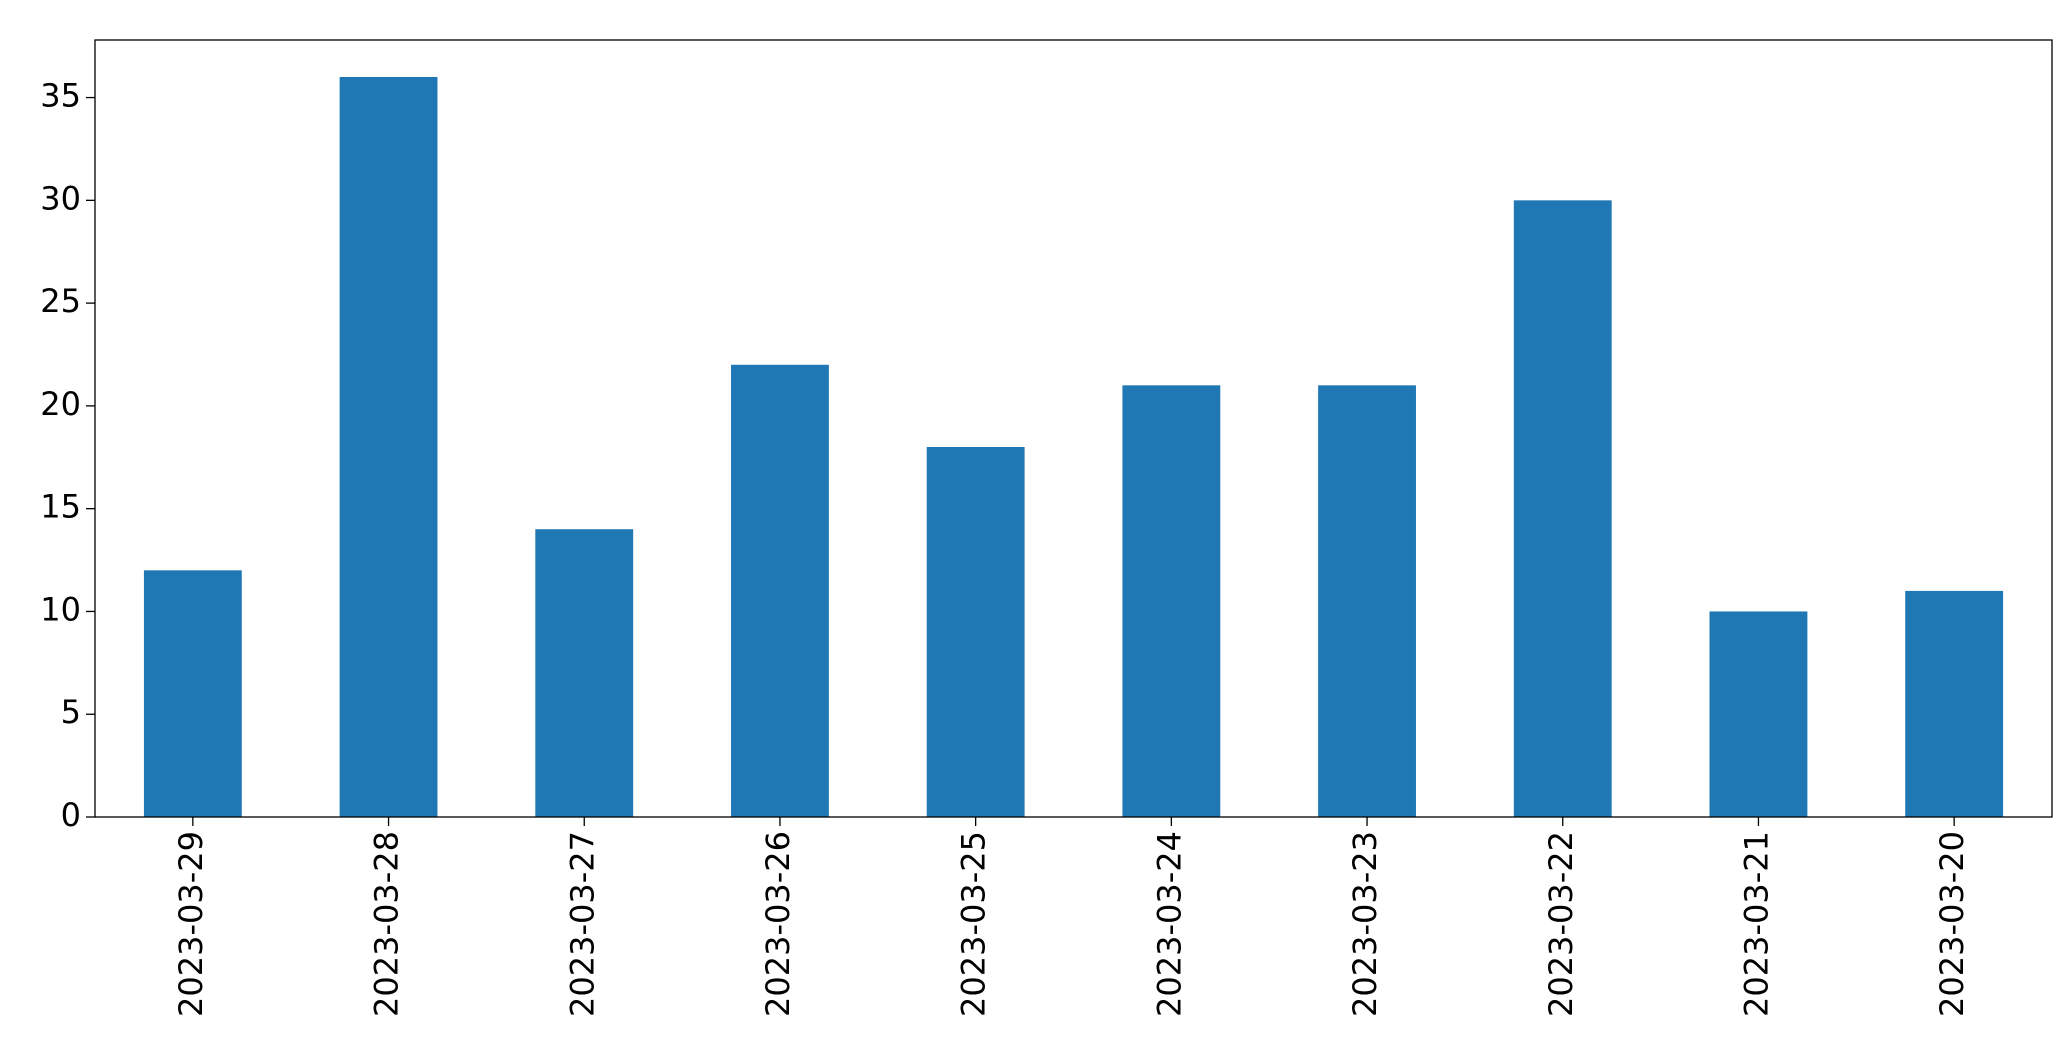 This screenshot has height=1061, width=2071. Describe the element at coordinates (60, 96) in the screenshot. I see `y-tick-label: 35` at that location.